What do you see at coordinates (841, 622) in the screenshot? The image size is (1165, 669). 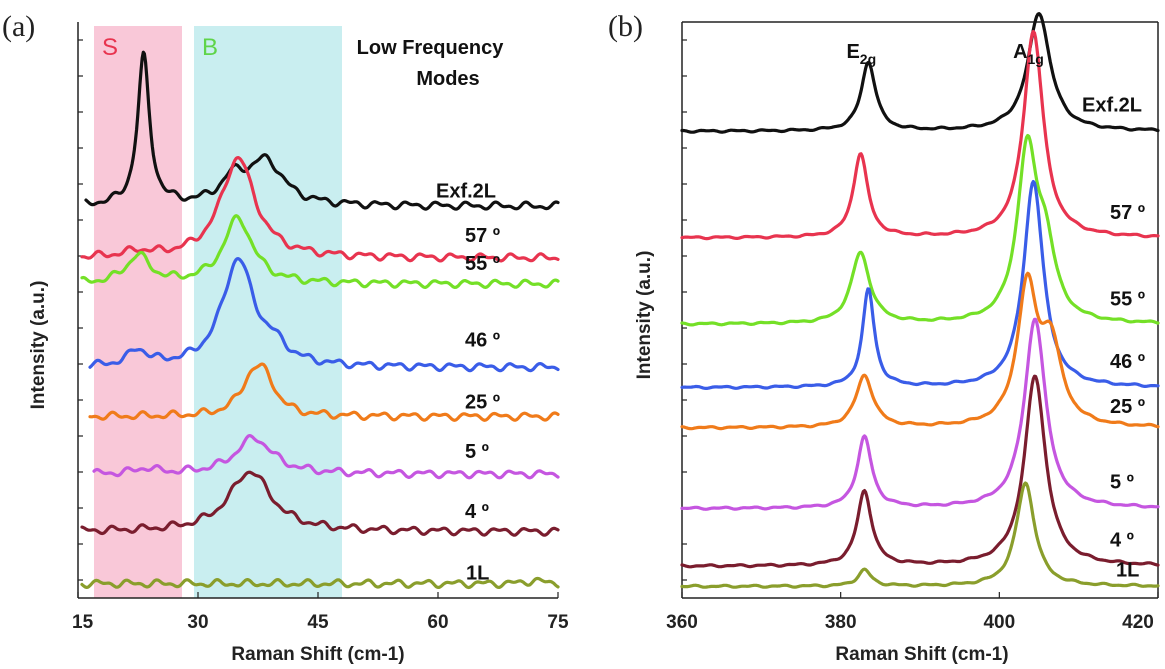 I see `x-tick-label: 380` at bounding box center [841, 622].